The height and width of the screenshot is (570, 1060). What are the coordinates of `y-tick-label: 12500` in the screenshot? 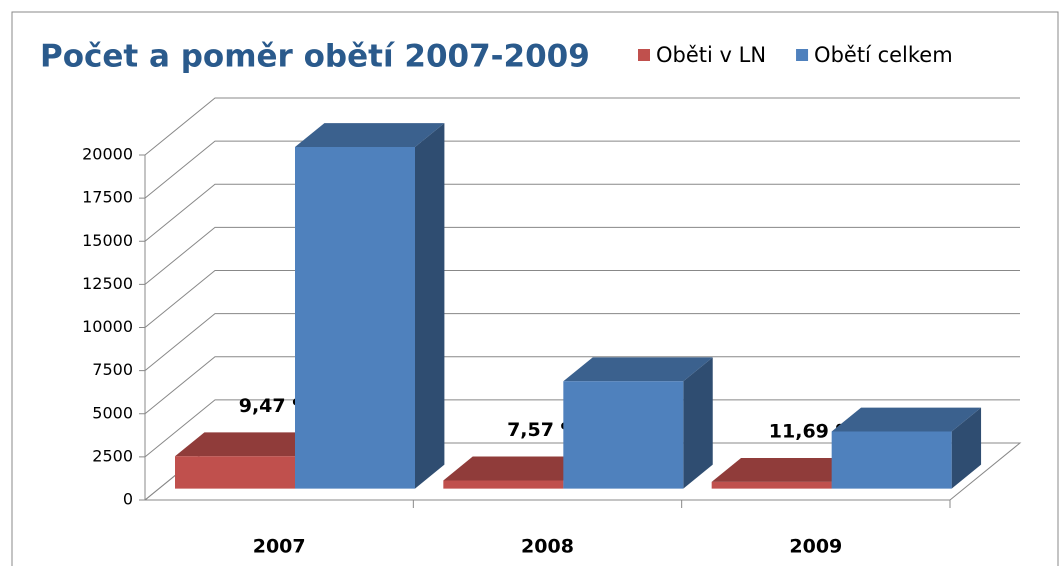 It's located at (107, 283).